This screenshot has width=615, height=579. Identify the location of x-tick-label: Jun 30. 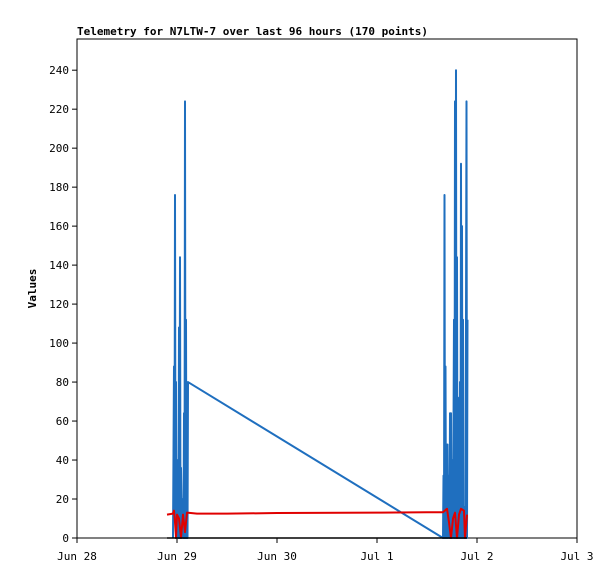
(277, 556).